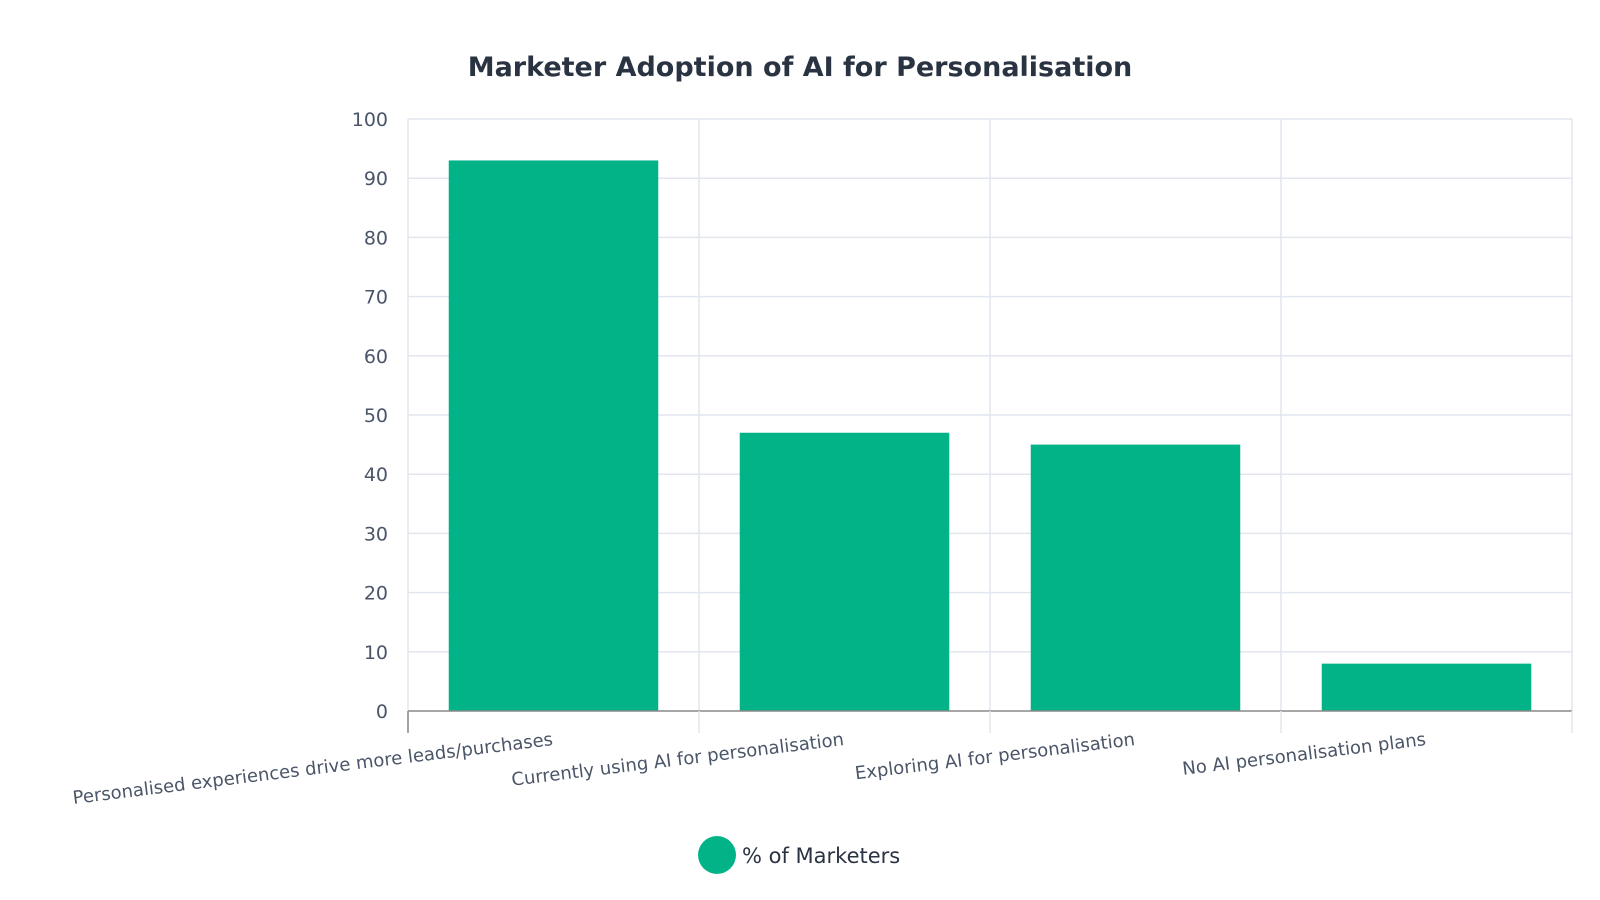 This screenshot has width=1600, height=900. Describe the element at coordinates (376, 653) in the screenshot. I see `y-tick-label: 10` at that location.